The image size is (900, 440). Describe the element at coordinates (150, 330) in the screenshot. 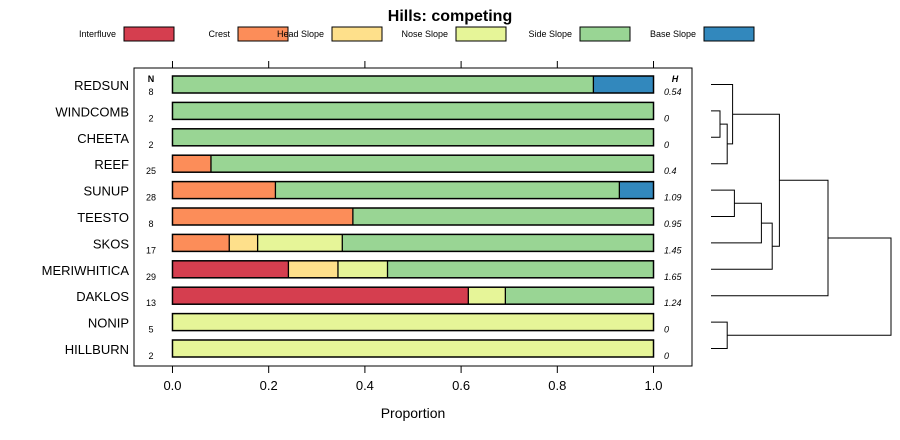

I see `n-value: 5` at that location.